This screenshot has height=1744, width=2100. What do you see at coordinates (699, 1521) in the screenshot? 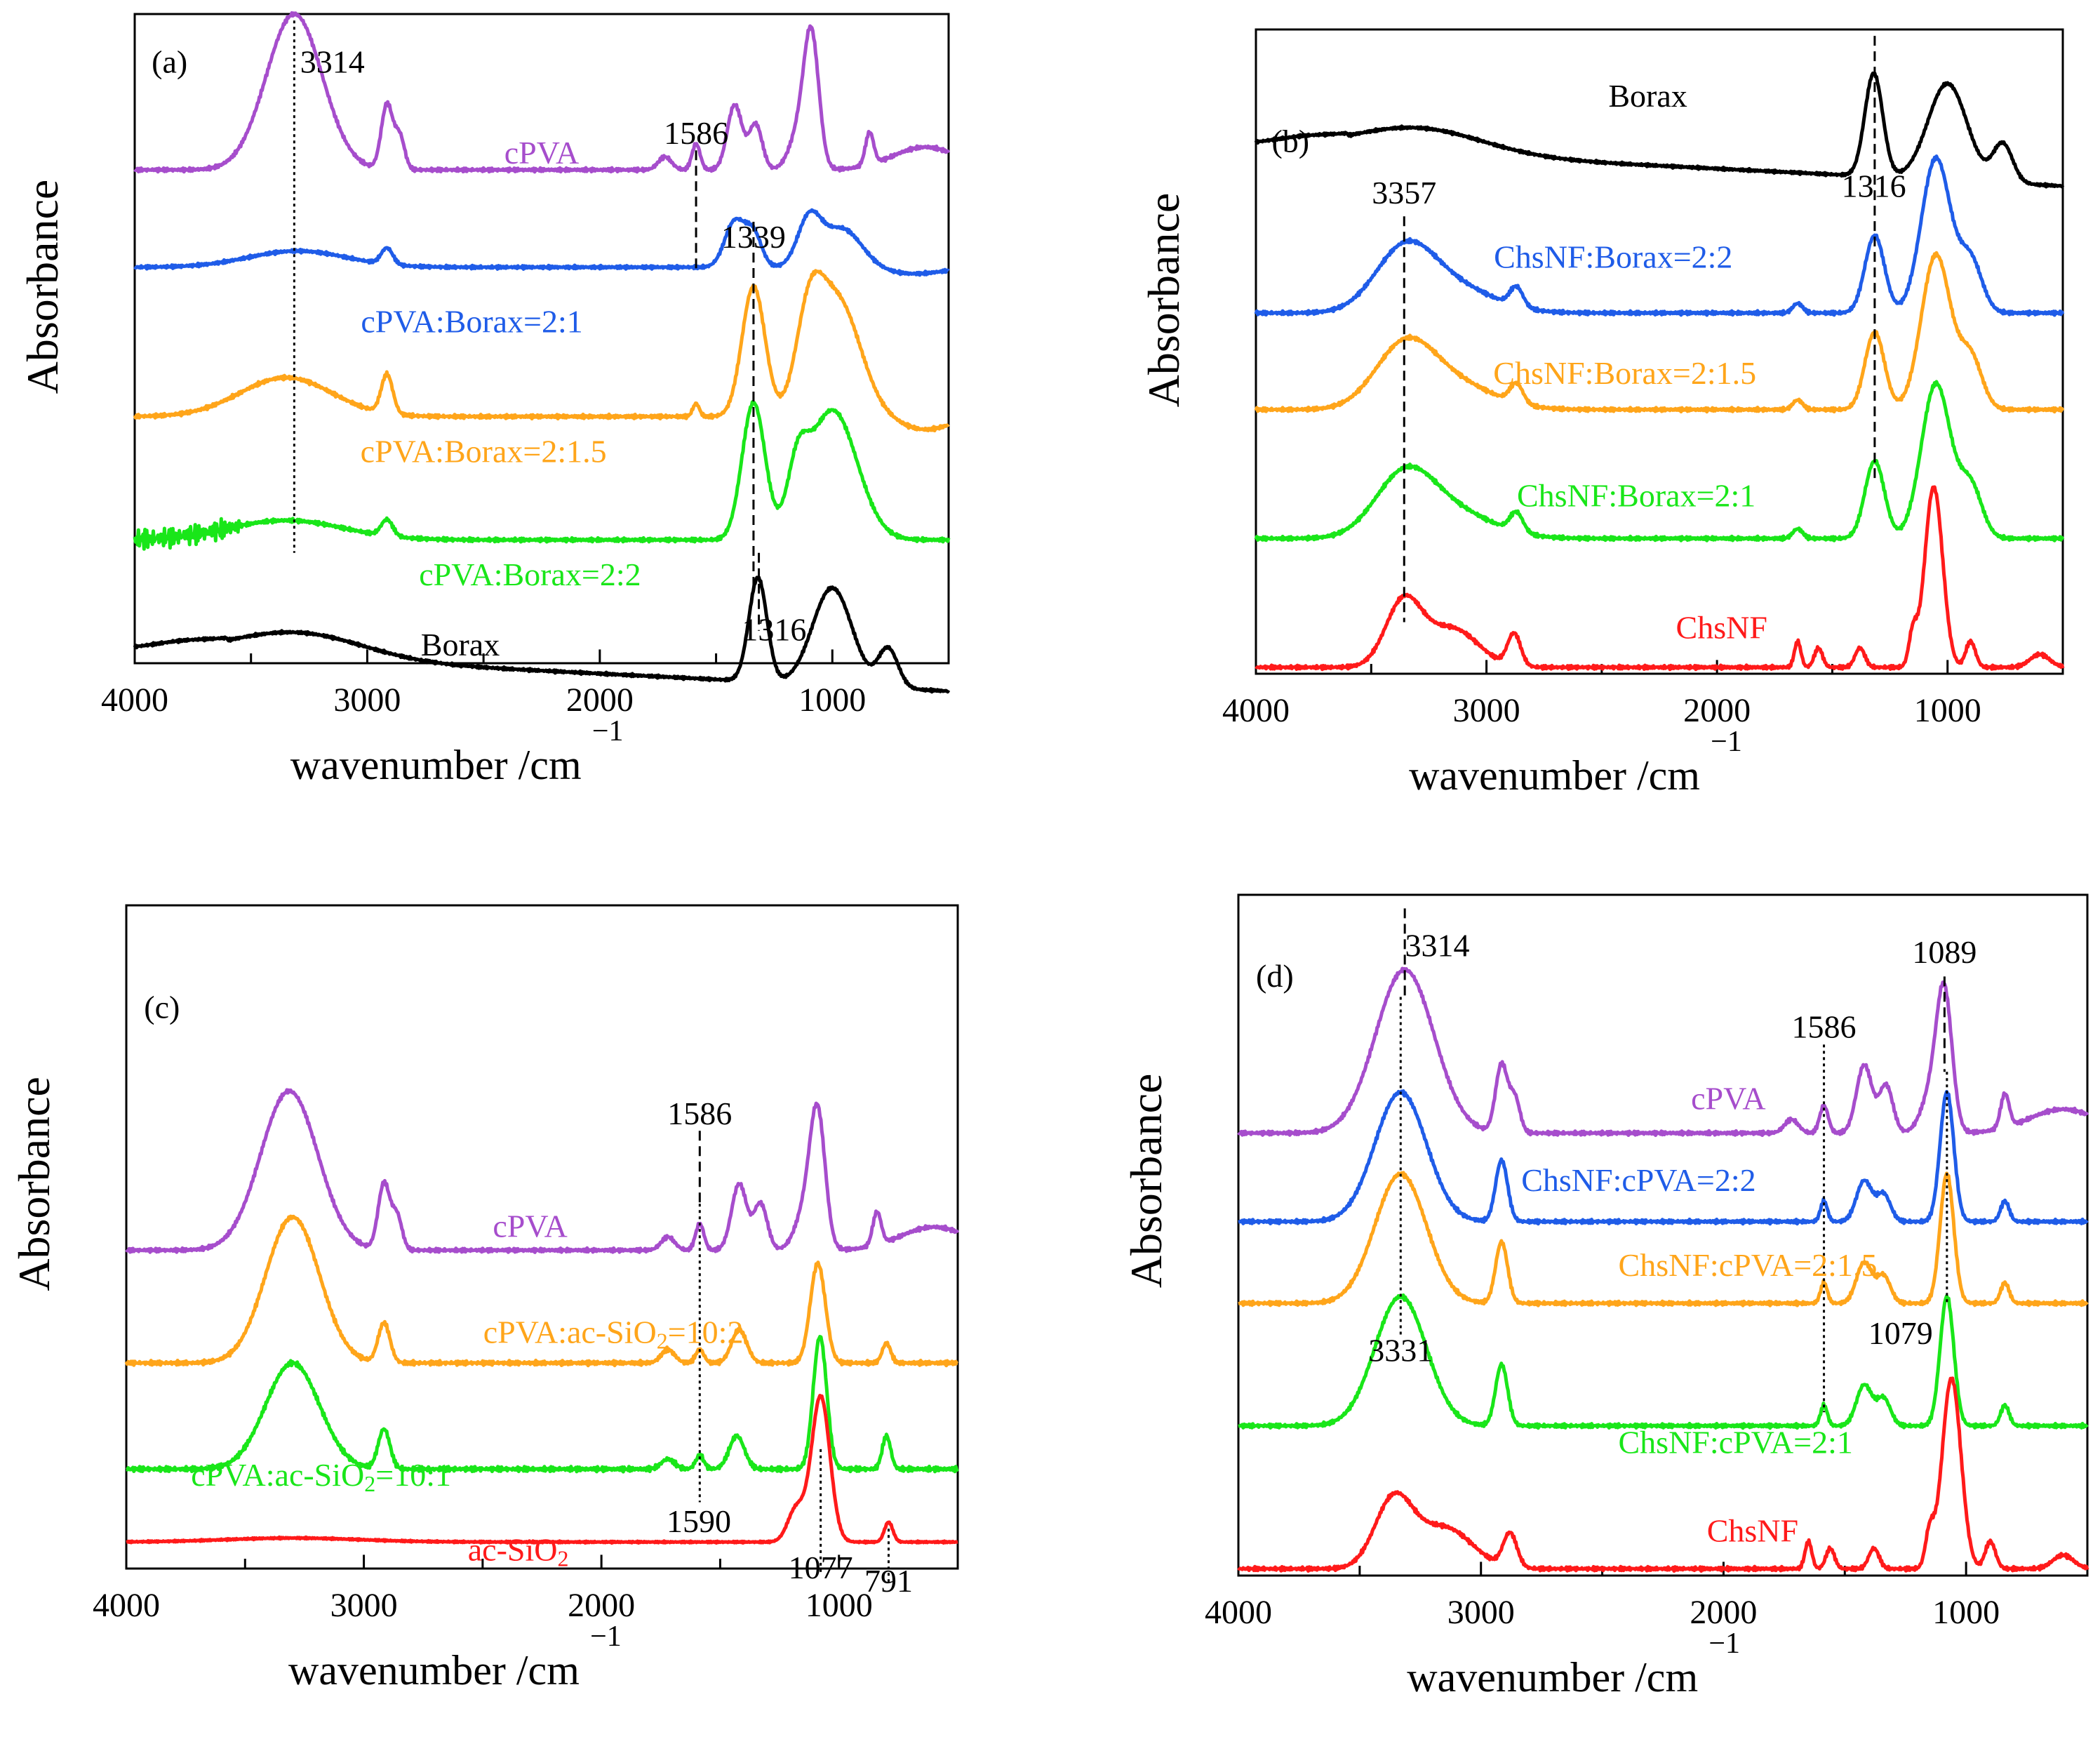
I see `annotation-label: 1590` at bounding box center [699, 1521].